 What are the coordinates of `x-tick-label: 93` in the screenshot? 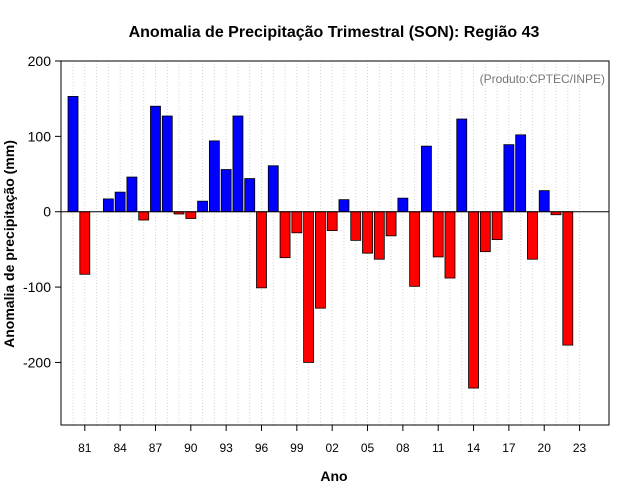 It's located at (226, 448).